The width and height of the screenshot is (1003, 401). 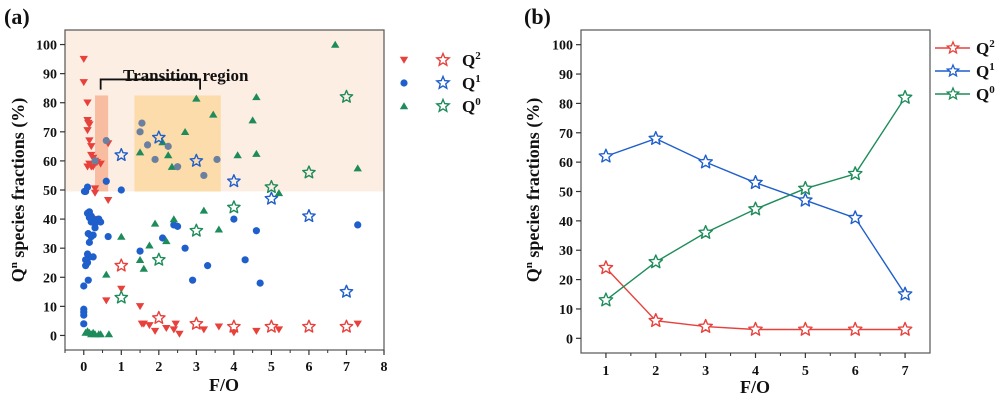 What do you see at coordinates (471, 83) in the screenshot?
I see `legend-label-a: Q1` at bounding box center [471, 83].